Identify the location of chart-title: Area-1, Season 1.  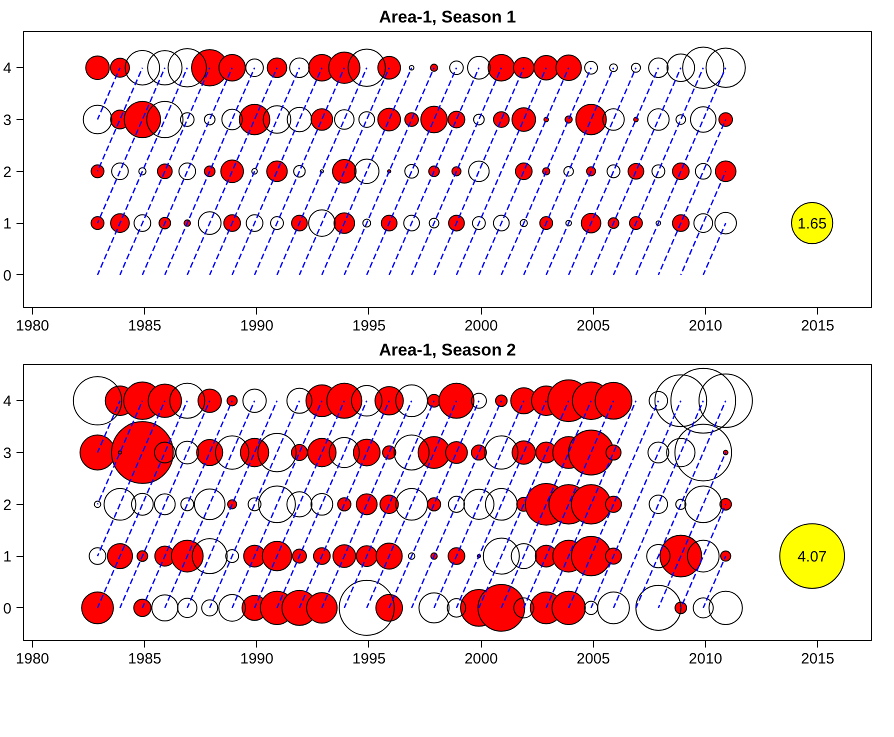
(447, 17).